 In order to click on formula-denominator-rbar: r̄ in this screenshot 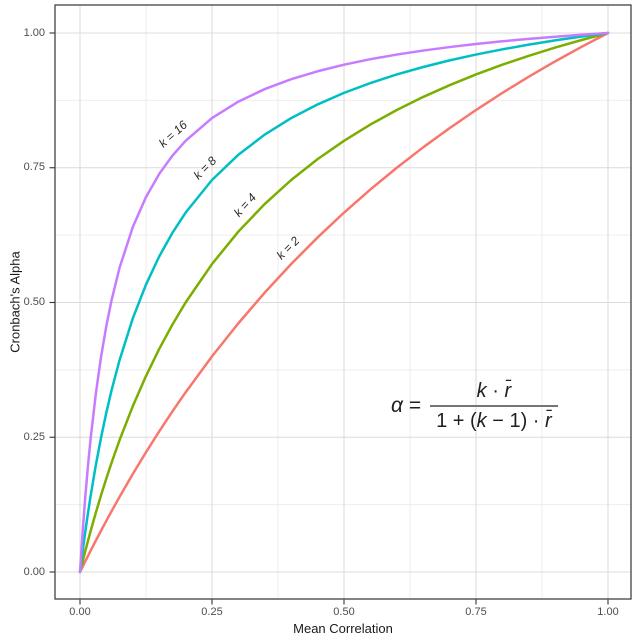, I will do `click(548, 421)`.